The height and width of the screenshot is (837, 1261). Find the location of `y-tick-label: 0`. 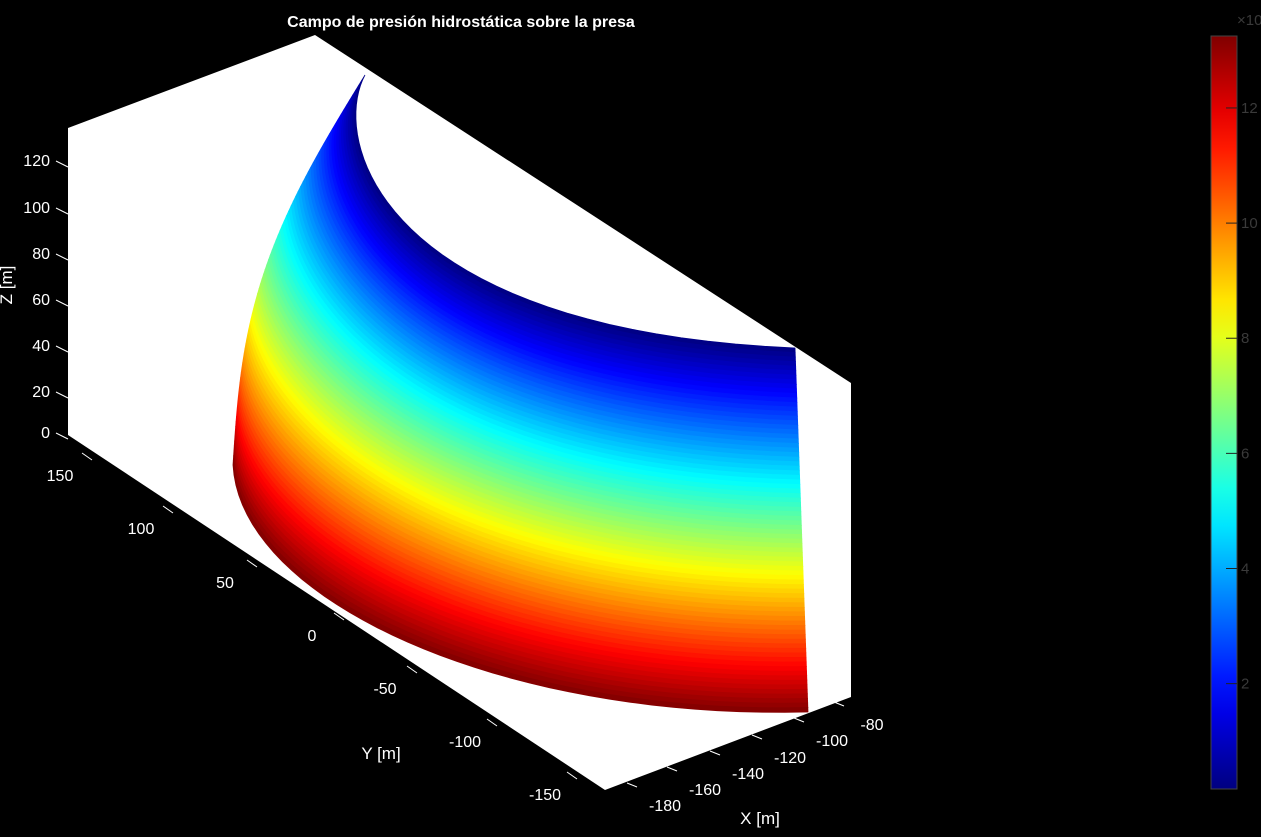

y-tick-label: 0 is located at coordinates (312, 636).